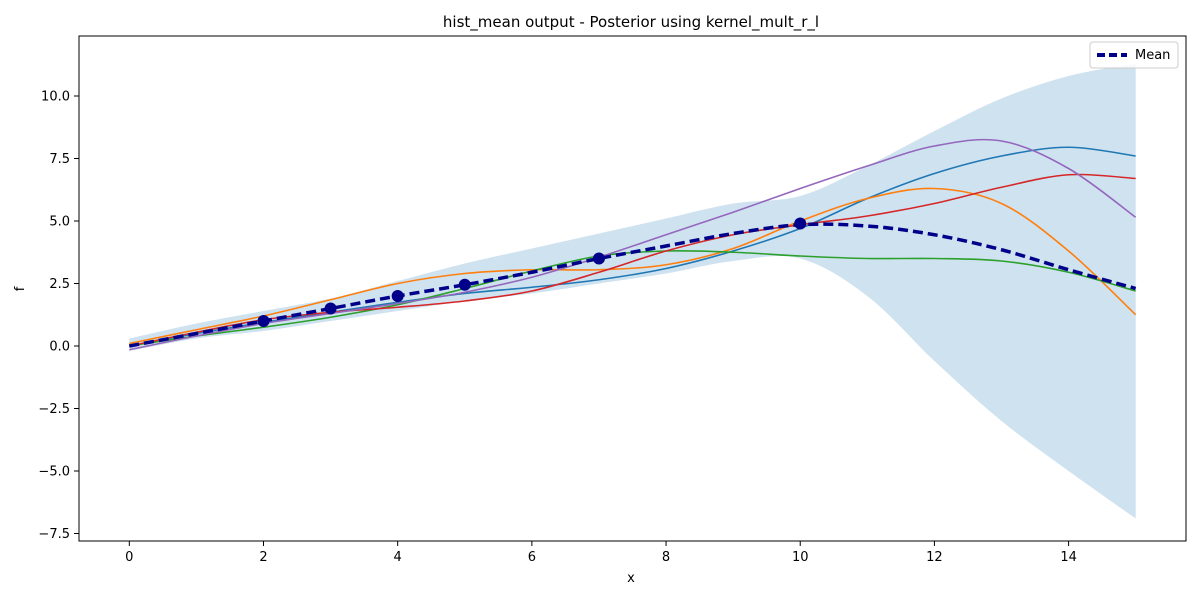  What do you see at coordinates (666, 557) in the screenshot?
I see `x-tick-label: 8` at bounding box center [666, 557].